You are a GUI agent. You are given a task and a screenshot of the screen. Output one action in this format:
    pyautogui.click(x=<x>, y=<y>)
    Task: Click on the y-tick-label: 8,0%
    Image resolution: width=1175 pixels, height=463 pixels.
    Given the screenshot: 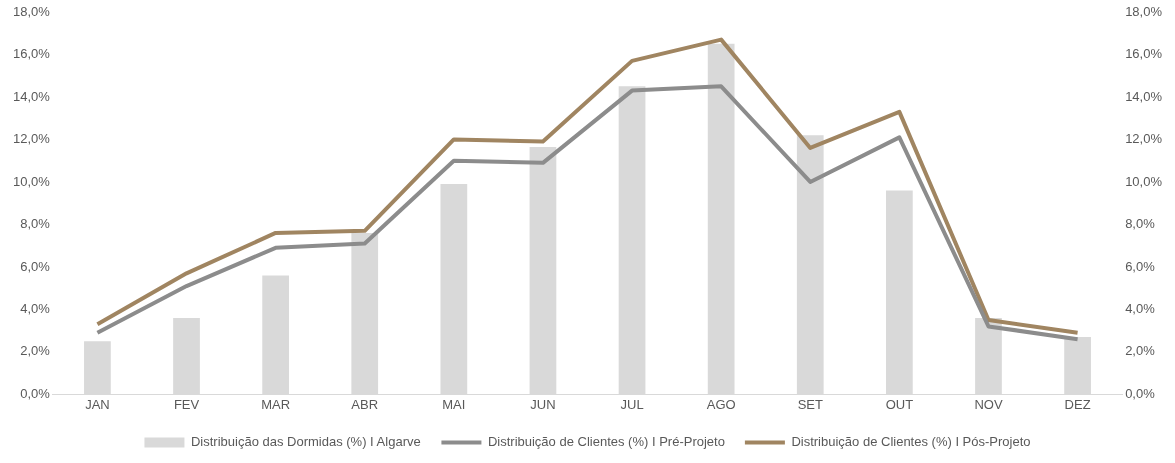 What is the action you would take?
    pyautogui.click(x=35, y=224)
    